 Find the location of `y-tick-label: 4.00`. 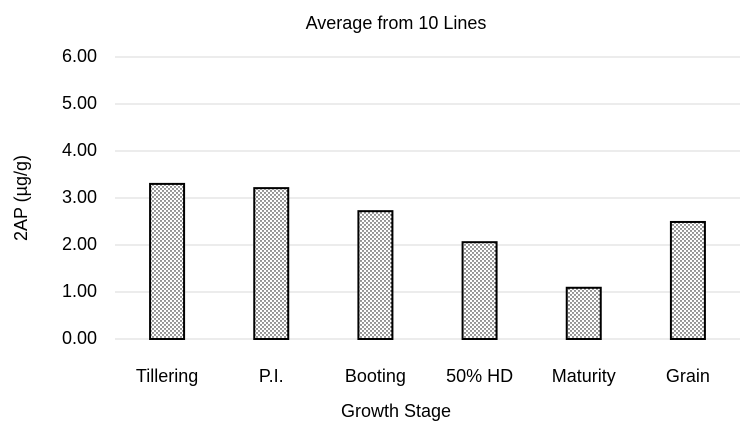

y-tick-label: 4.00 is located at coordinates (79, 150).